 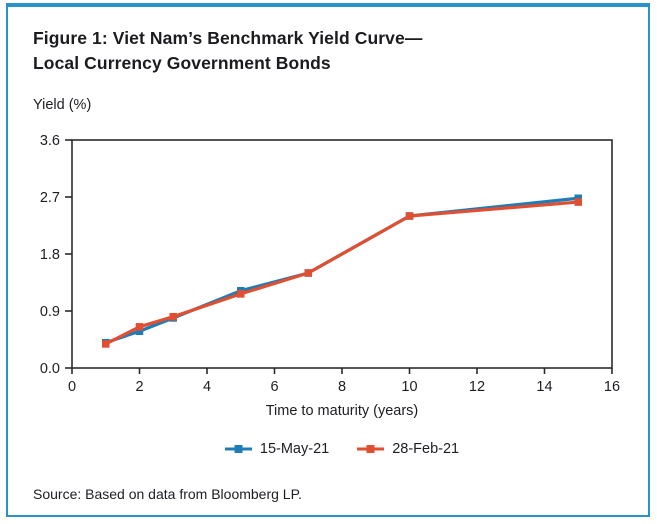 What do you see at coordinates (342, 449) in the screenshot?
I see `legend: 15-May-21 28-Feb-21` at bounding box center [342, 449].